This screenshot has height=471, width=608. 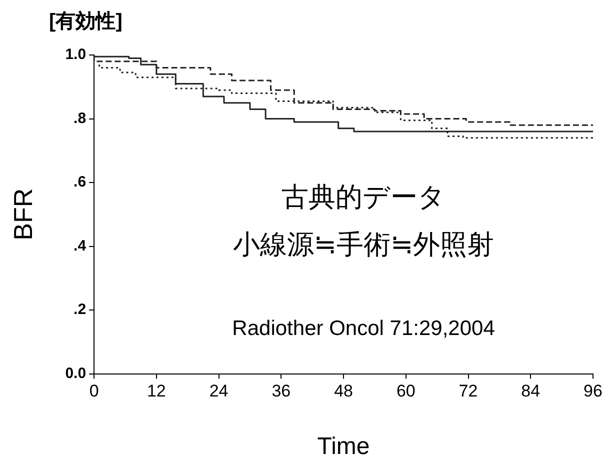 I want to click on y-tick-label: 0.0, so click(x=75, y=373).